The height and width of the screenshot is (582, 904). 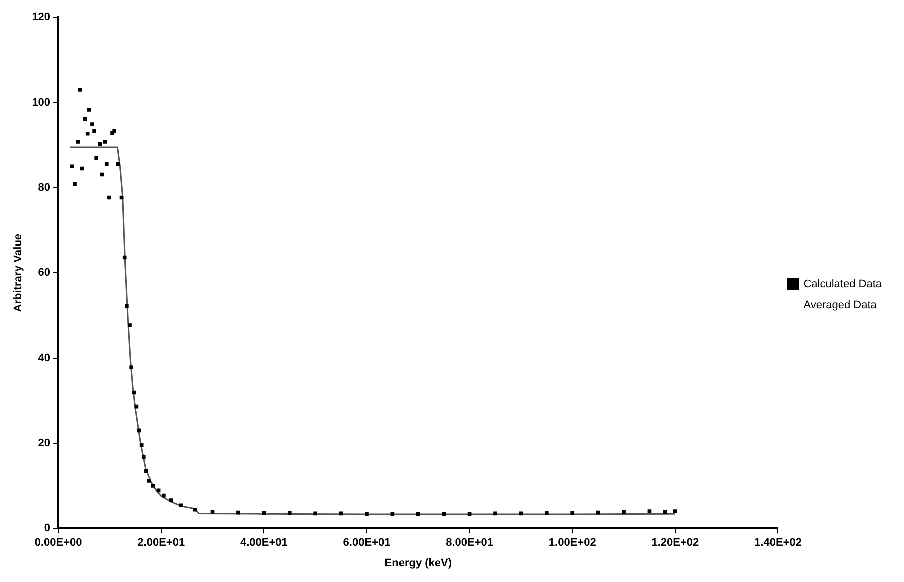 I want to click on legend-label: Calculated Data, so click(x=843, y=284).